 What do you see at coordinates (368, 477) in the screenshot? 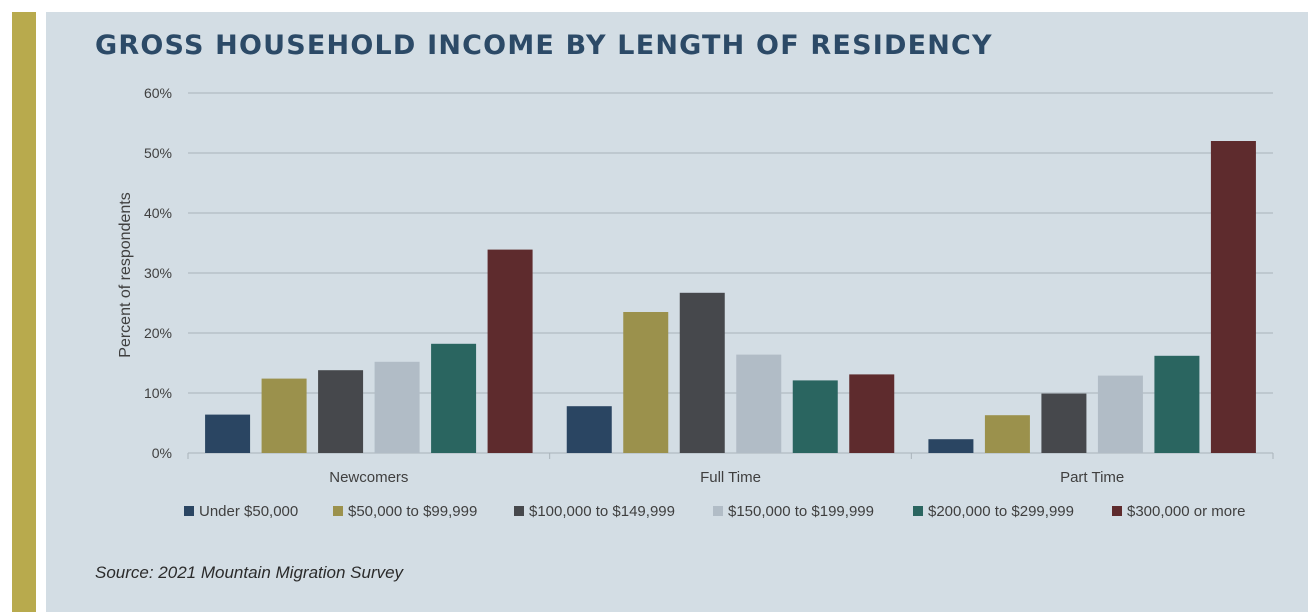
I see `x-tick-label: Newcomers` at bounding box center [368, 477].